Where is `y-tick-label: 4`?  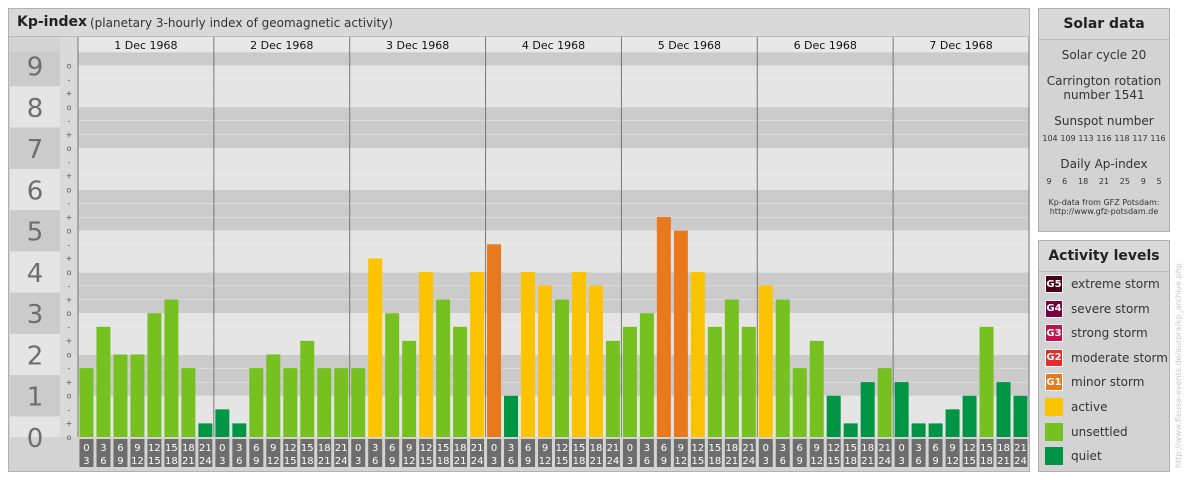
y-tick-label: 4 is located at coordinates (35, 274).